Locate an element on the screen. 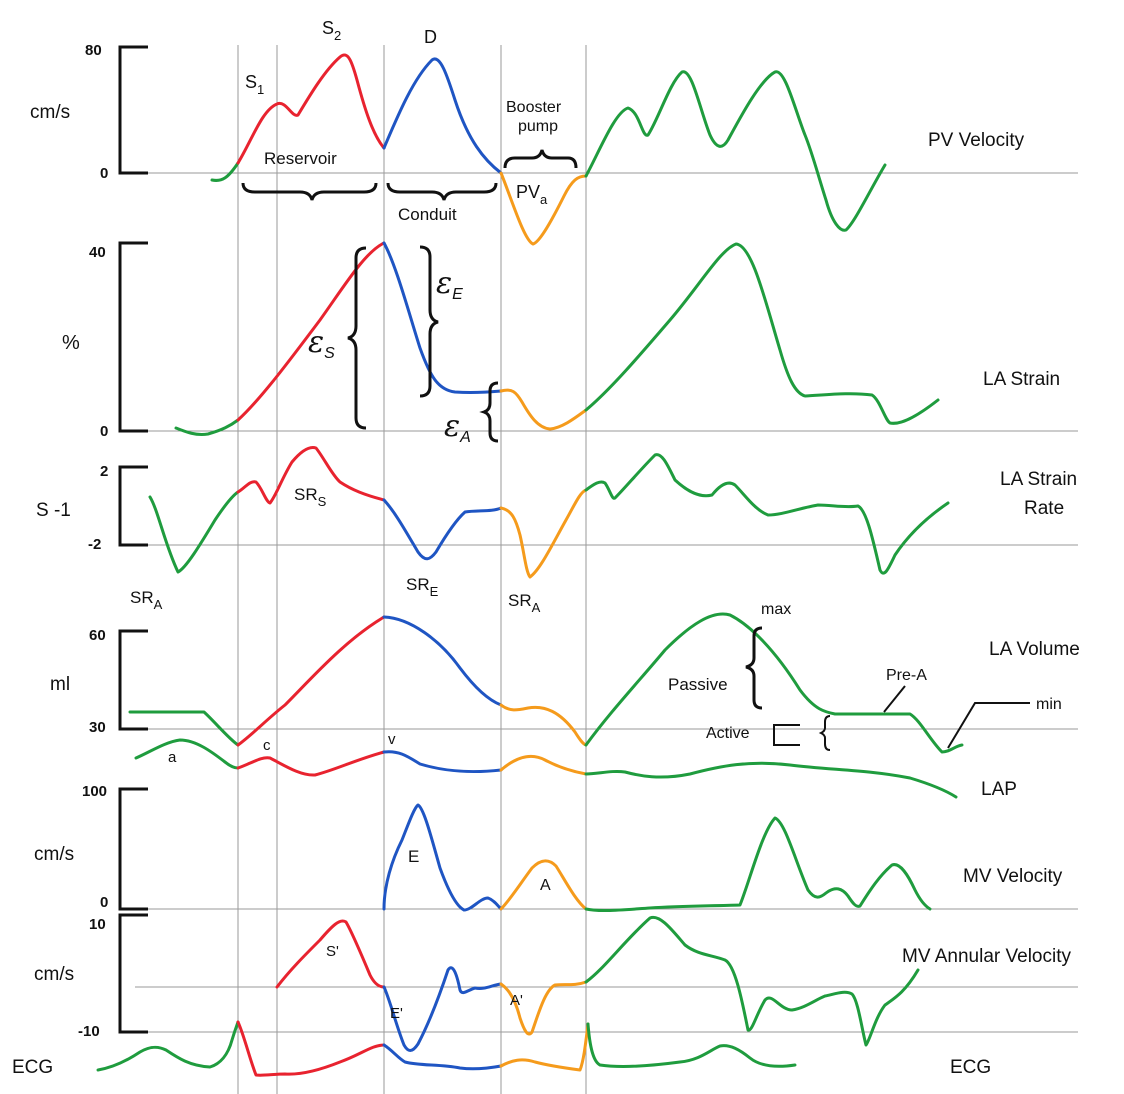  lap-trace-pre is located at coordinates (187, 754).